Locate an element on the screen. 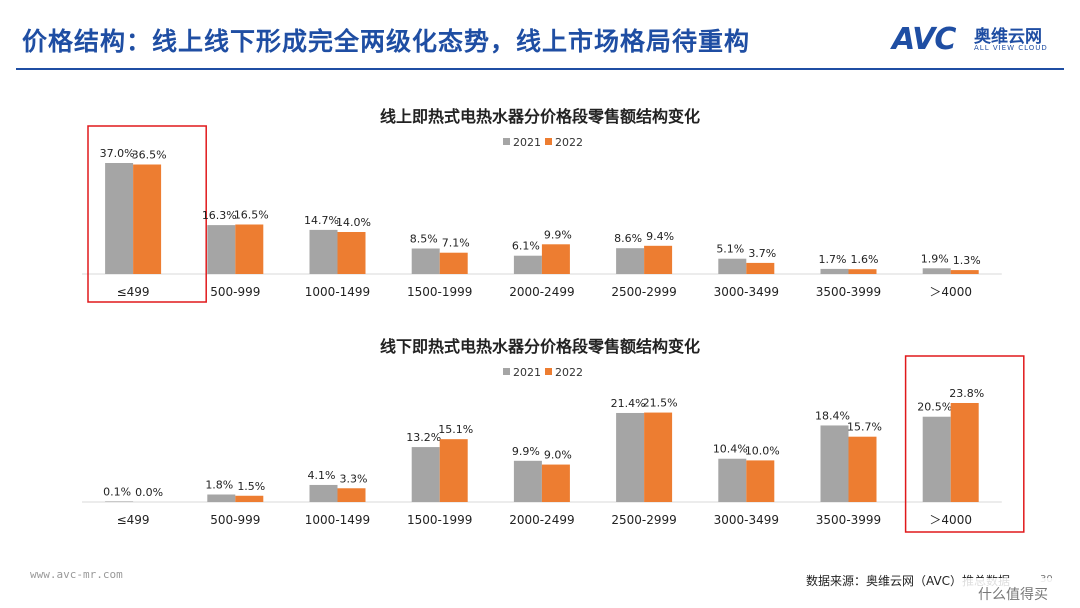  page-title: 价格结构：线上线下形成完全两级化态势，线上市场格局待重构 is located at coordinates (386, 41).